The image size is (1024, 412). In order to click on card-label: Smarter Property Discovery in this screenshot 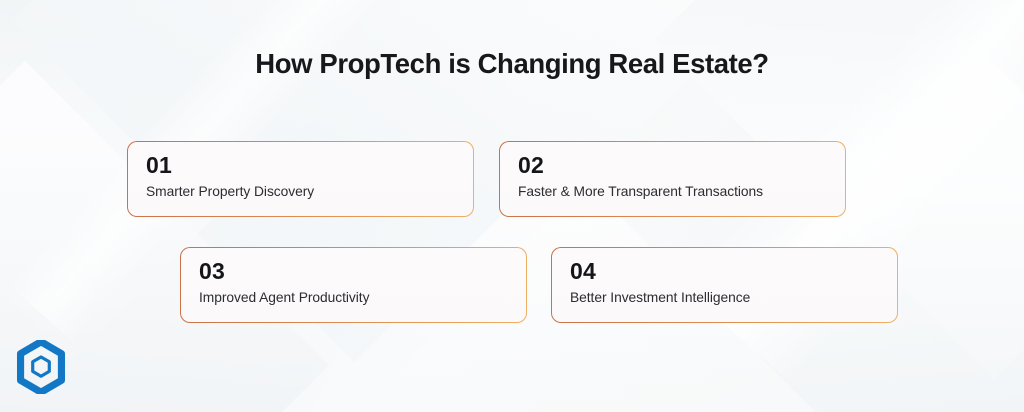, I will do `click(230, 191)`.